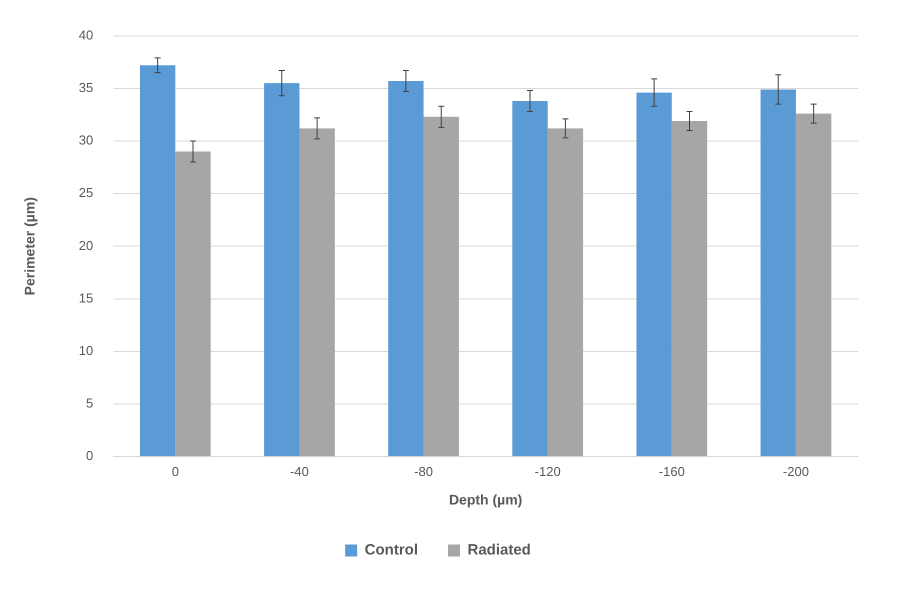 The width and height of the screenshot is (903, 597). Describe the element at coordinates (90, 403) in the screenshot. I see `y-tick-label: 5` at that location.